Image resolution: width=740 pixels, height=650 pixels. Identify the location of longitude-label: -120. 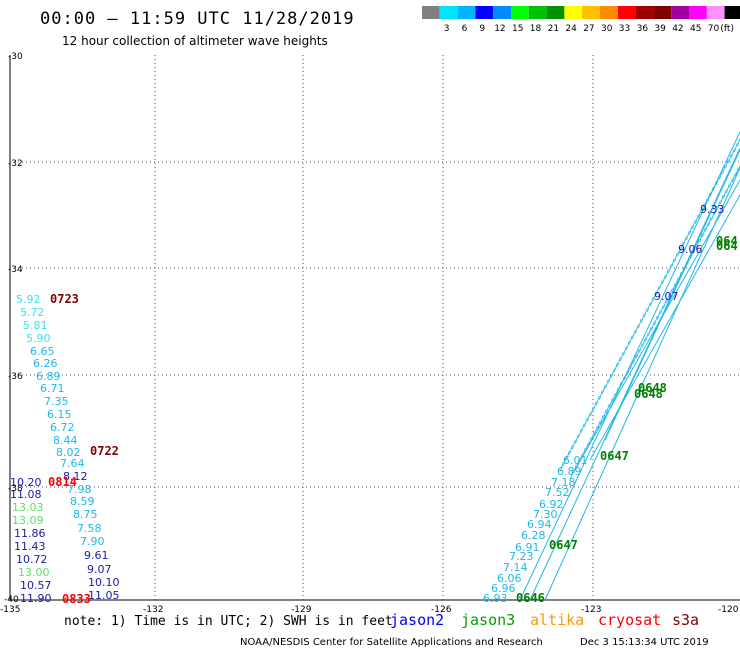
(728, 610).